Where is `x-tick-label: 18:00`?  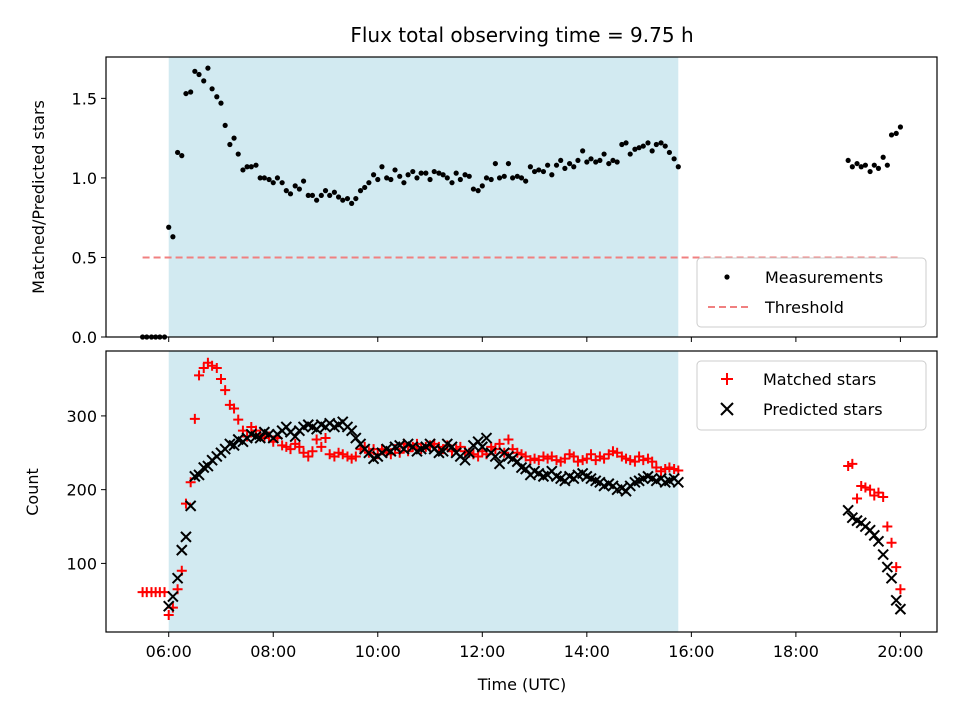
x-tick-label: 18:00 is located at coordinates (796, 651).